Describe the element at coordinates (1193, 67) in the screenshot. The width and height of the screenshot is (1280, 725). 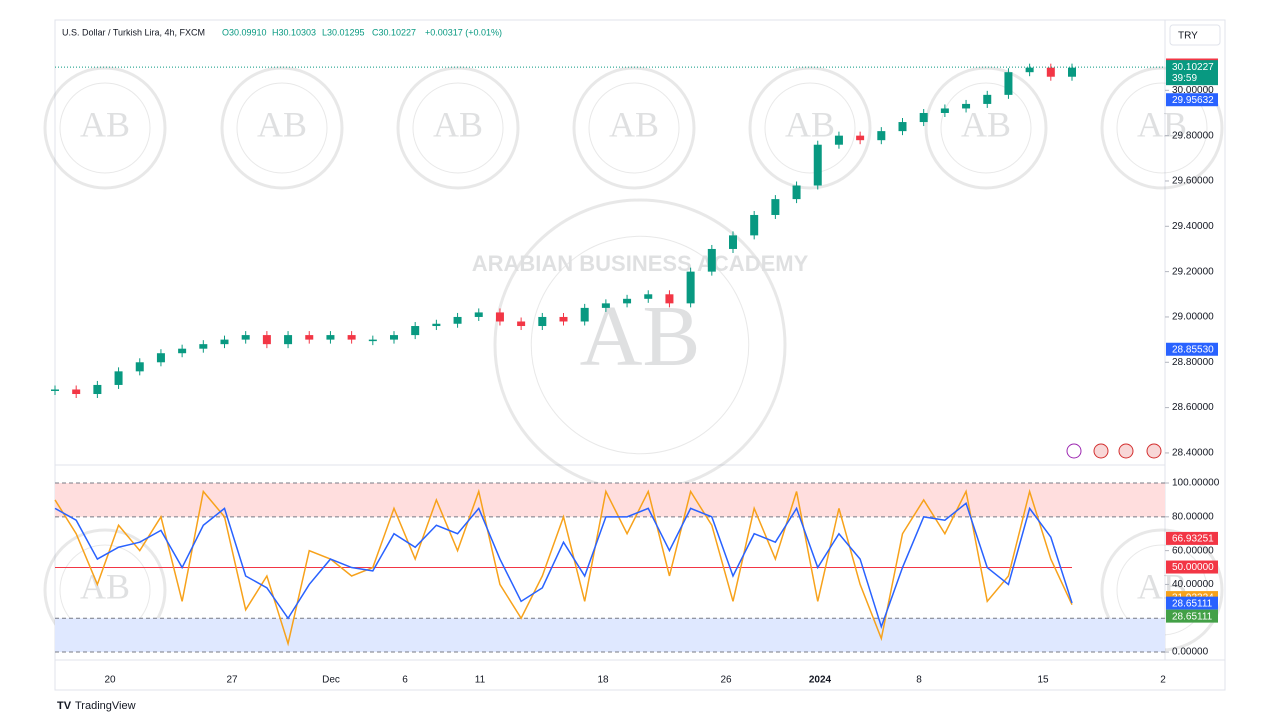
I see `price-tag-label: 30.10227` at that location.